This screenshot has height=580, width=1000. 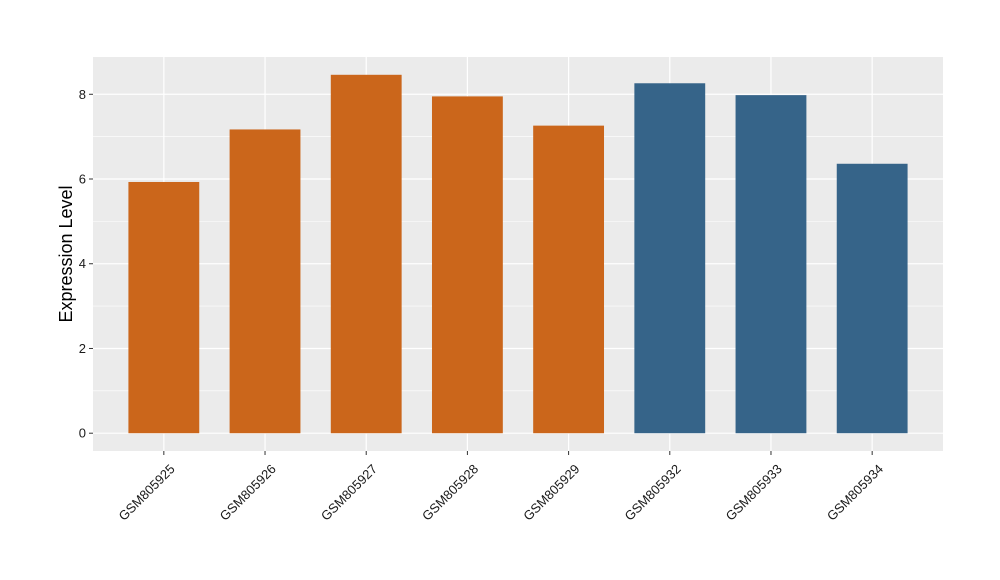 I want to click on bar-GSM805932, so click(x=670, y=258).